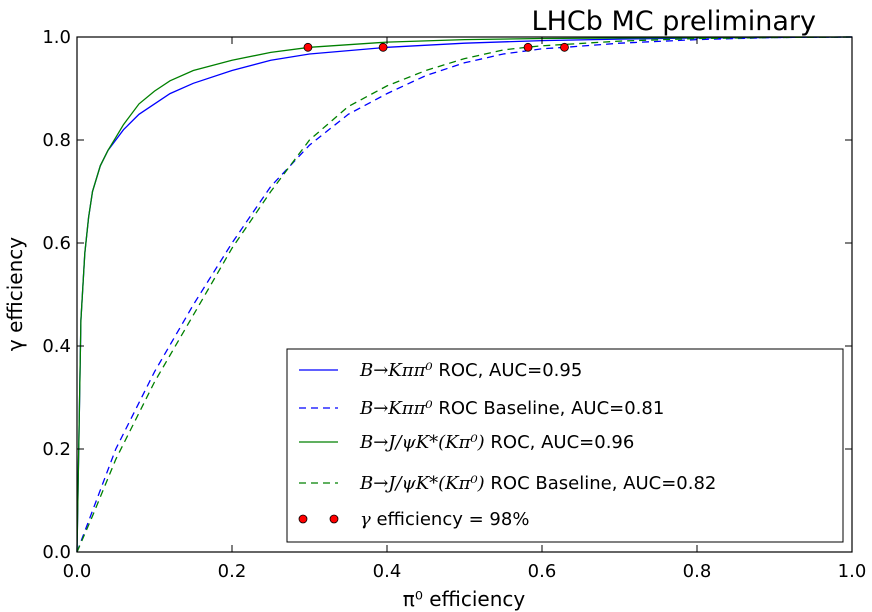  What do you see at coordinates (537, 483) in the screenshot?
I see `legend-label-4: B→J/ψK*(Kπ⁰) ROC Baseline, AUC=0.82` at bounding box center [537, 483].